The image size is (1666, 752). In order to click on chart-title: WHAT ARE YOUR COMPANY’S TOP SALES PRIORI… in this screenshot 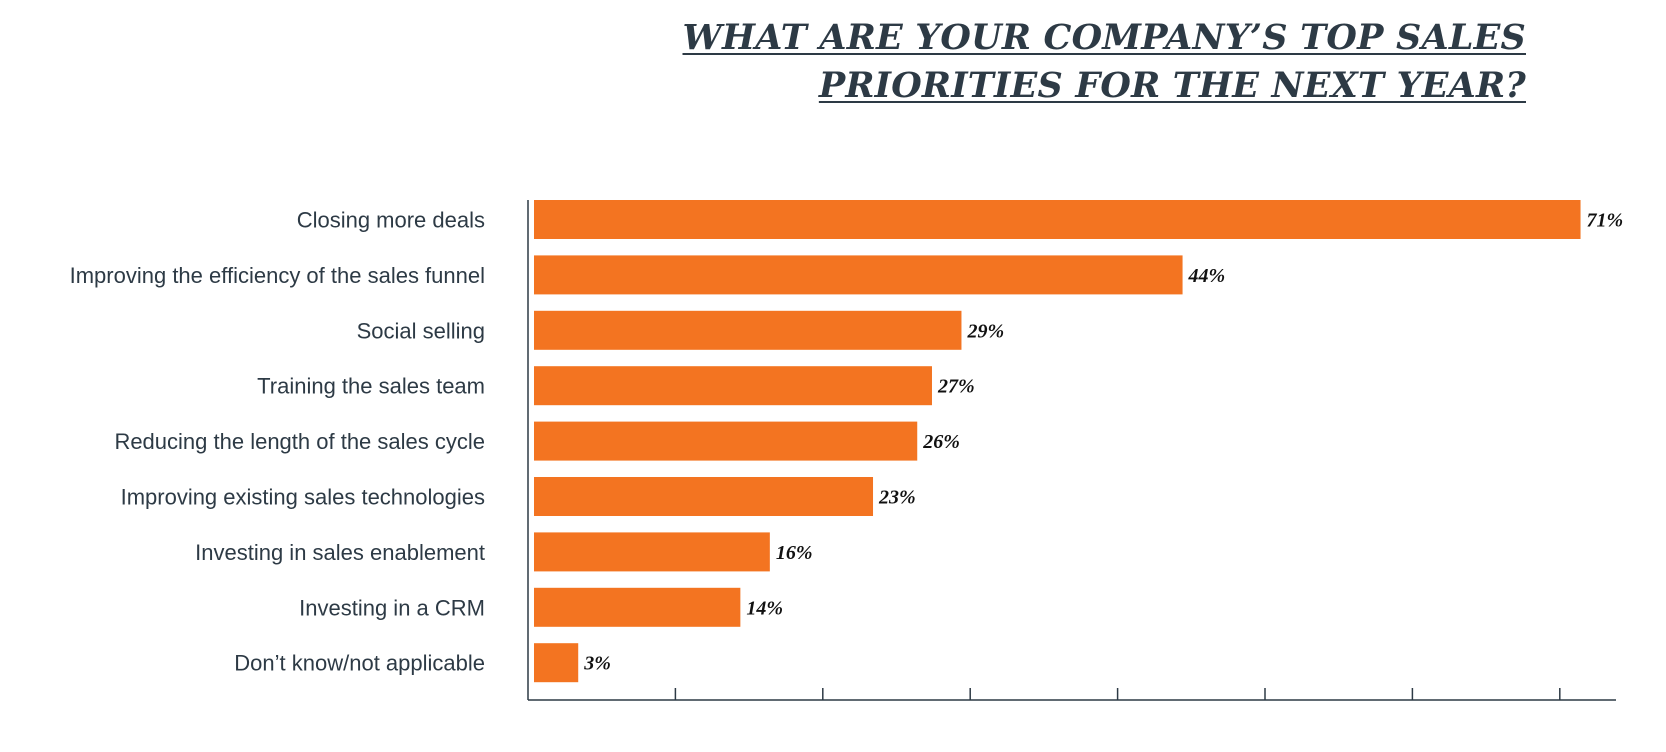, I will do `click(1026, 62)`.